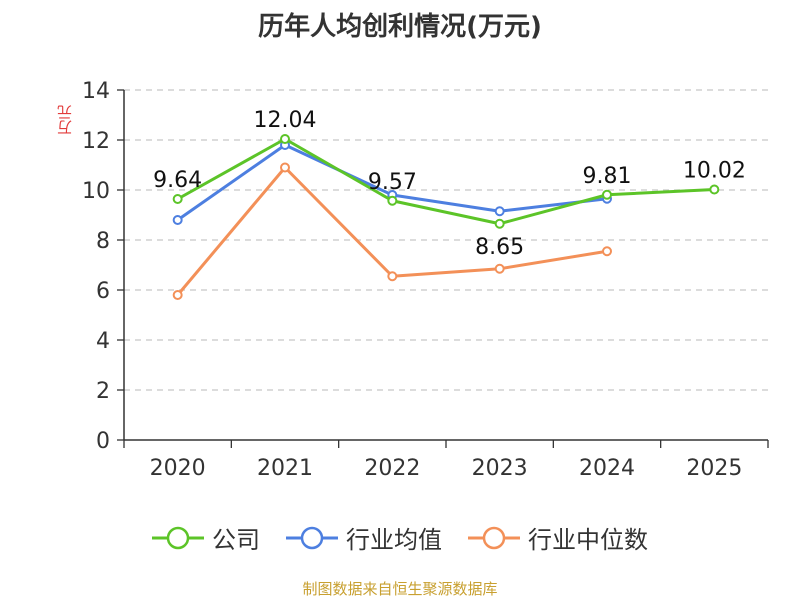 The height and width of the screenshot is (600, 800). I want to click on data-point-industry_avg-2023, so click(499, 211).